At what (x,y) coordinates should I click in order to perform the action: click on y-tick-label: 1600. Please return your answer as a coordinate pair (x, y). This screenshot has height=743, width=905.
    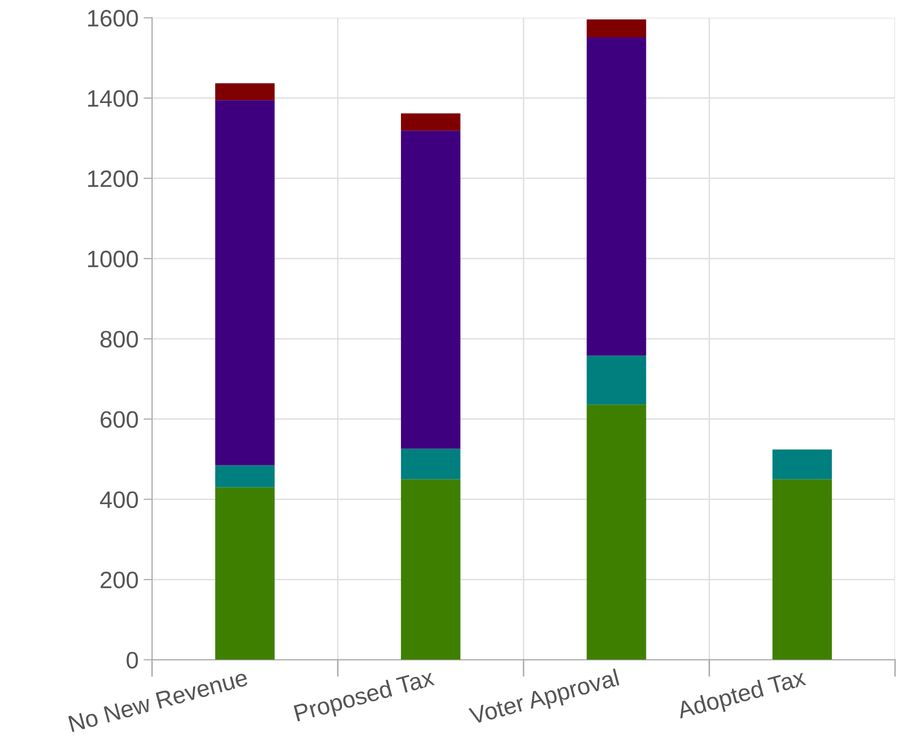
    Looking at the image, I should click on (113, 18).